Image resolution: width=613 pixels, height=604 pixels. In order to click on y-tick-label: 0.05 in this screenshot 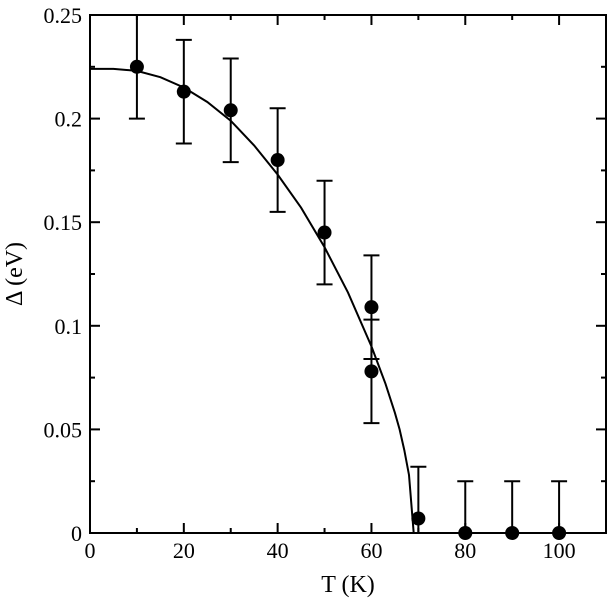, I will do `click(63, 429)`.